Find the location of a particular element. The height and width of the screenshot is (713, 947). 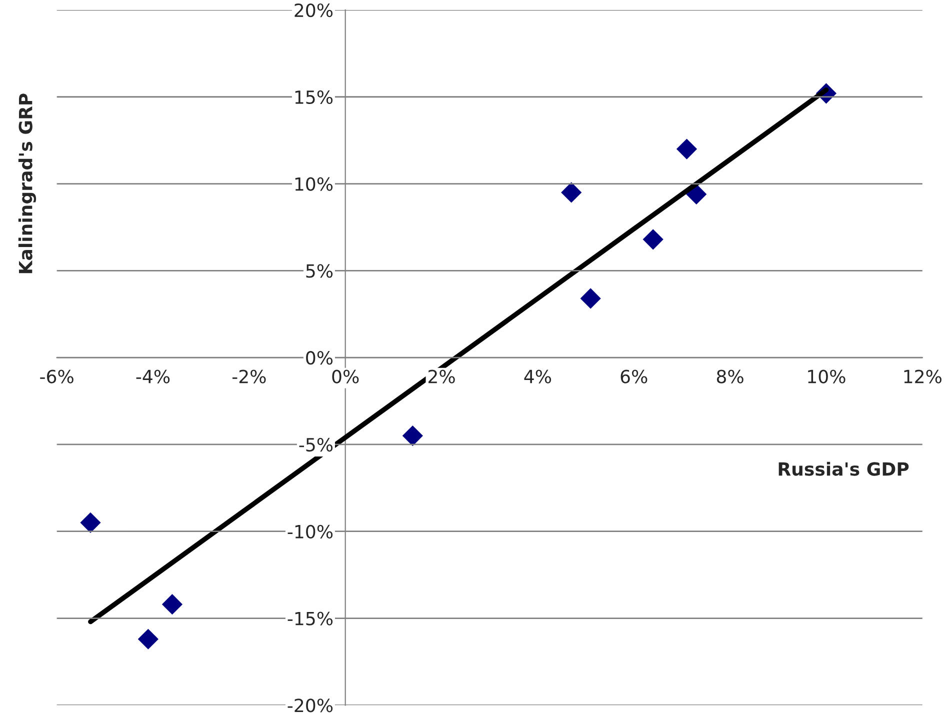

y-tick-label: 20% is located at coordinates (313, 10).